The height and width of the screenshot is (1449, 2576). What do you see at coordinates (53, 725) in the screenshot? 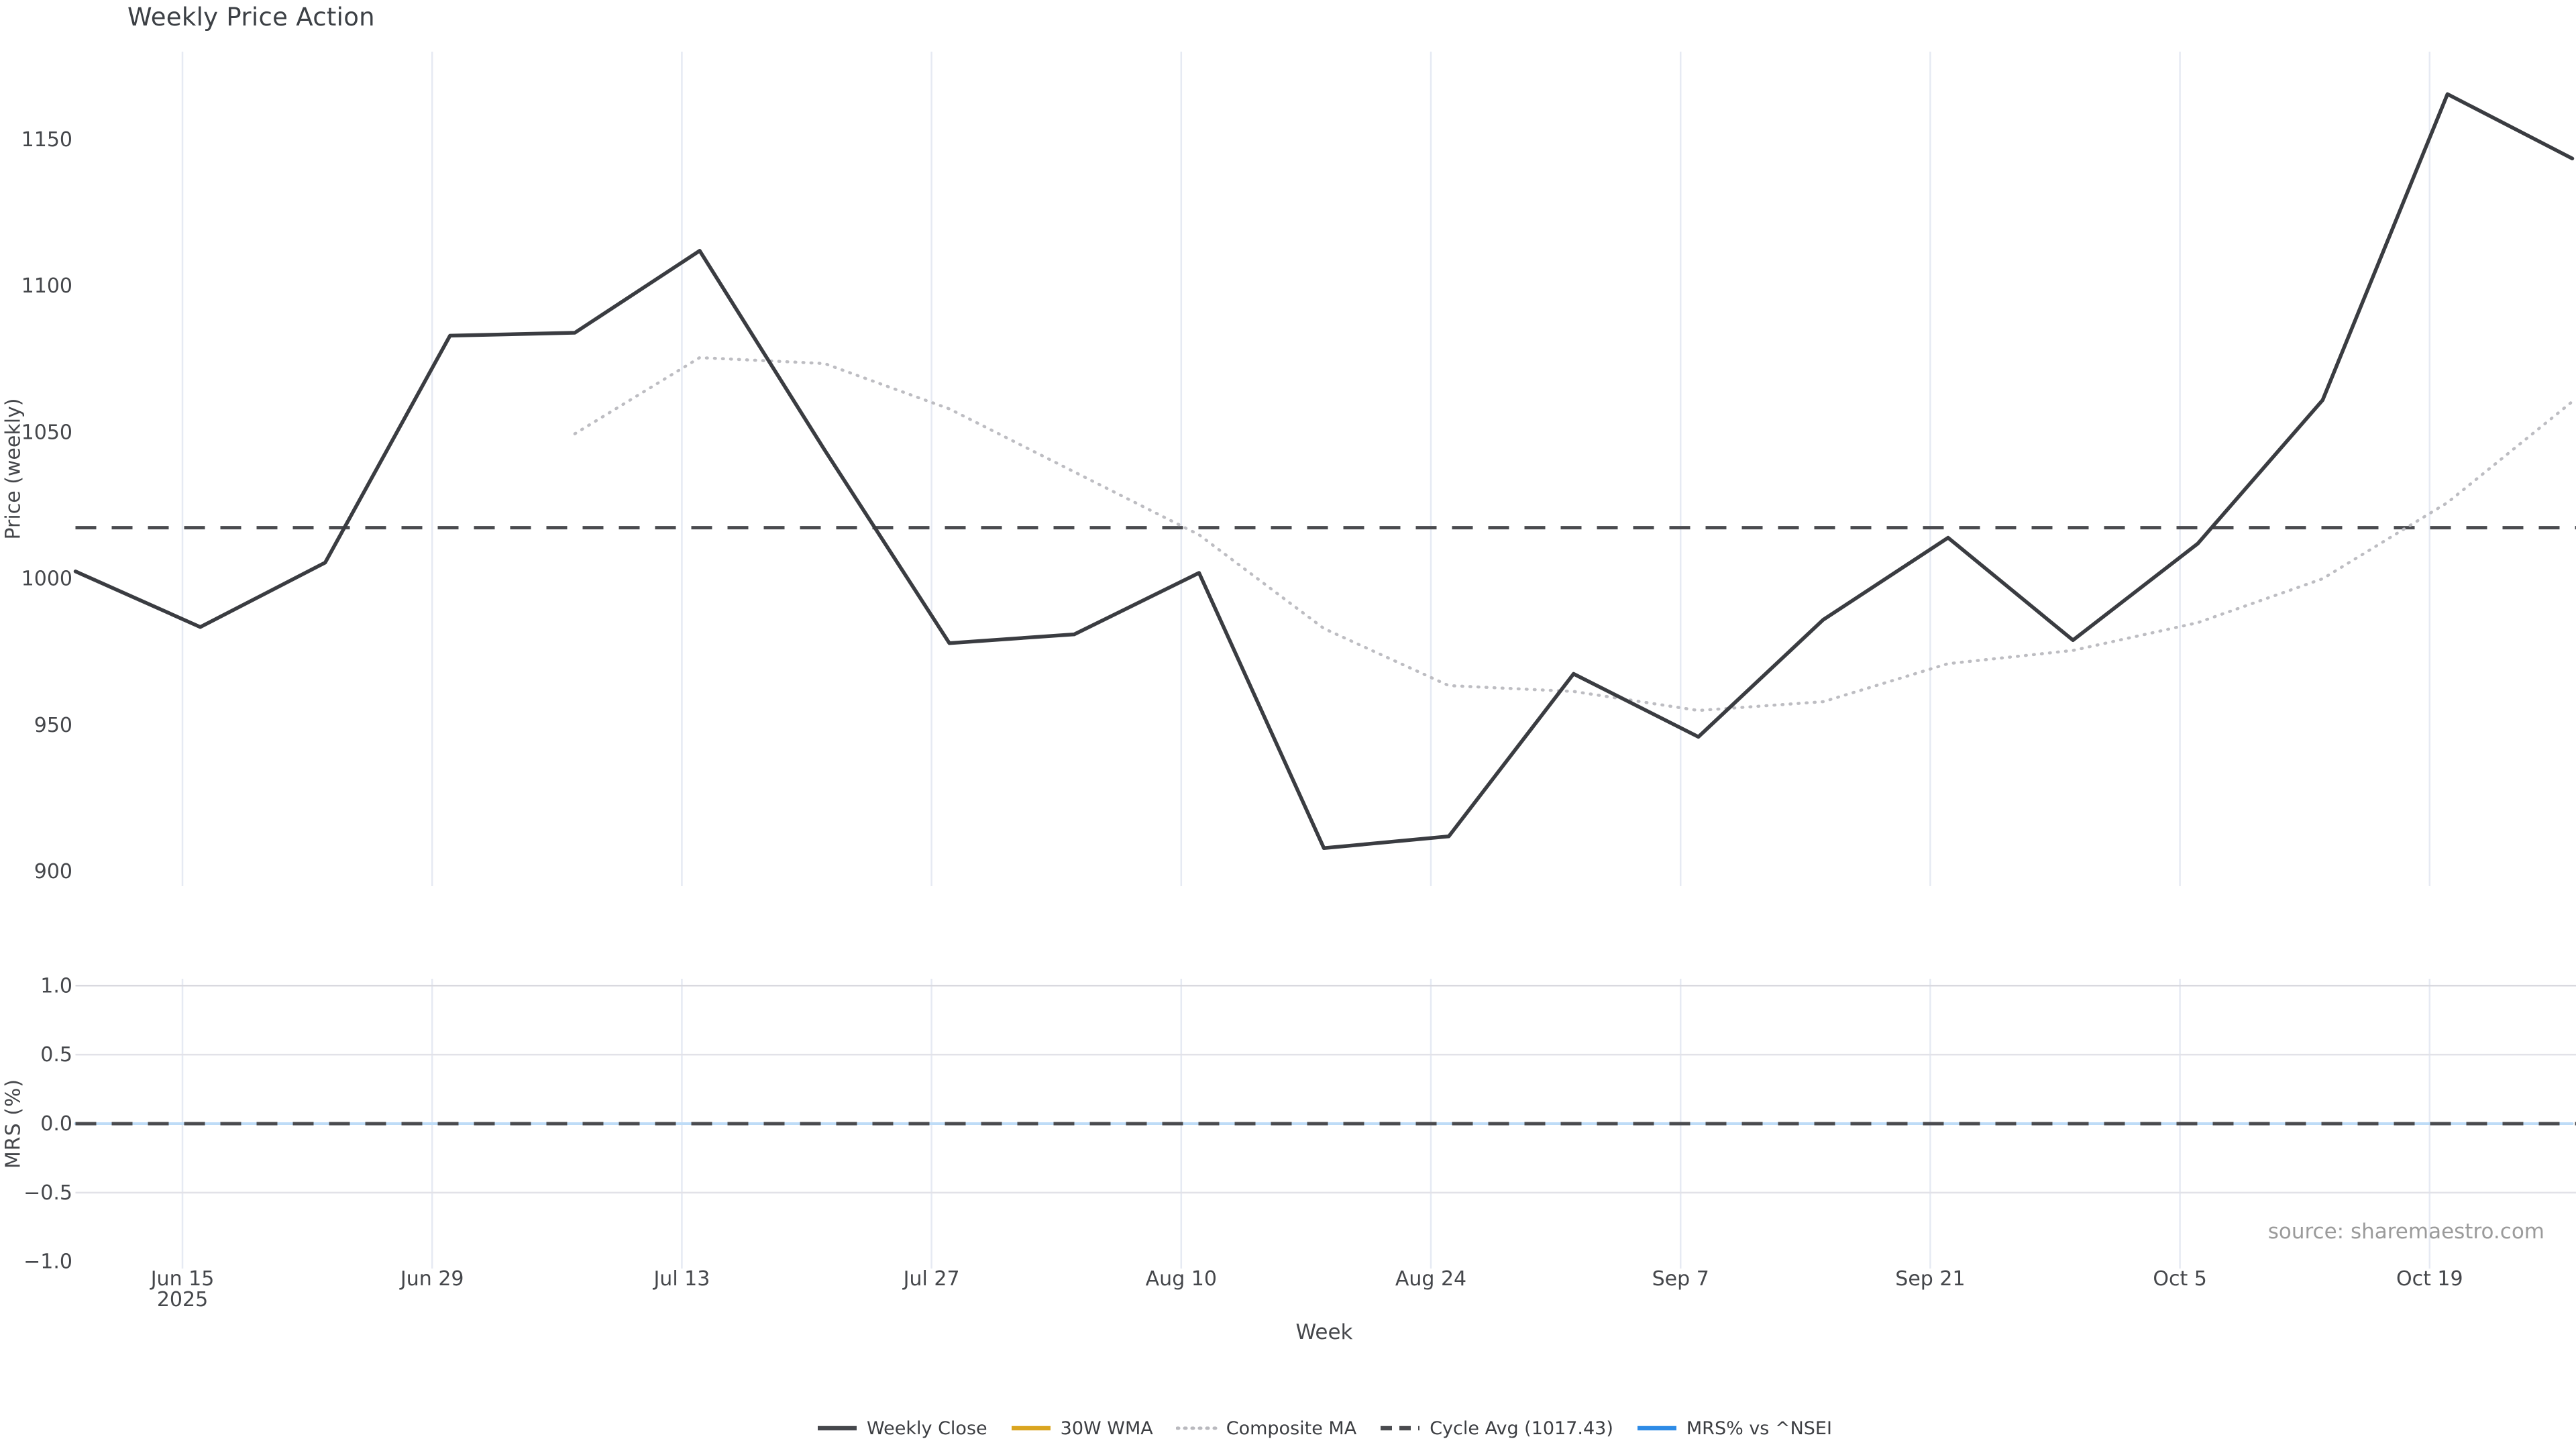
I see `price-ytick-label: 950` at bounding box center [53, 725].